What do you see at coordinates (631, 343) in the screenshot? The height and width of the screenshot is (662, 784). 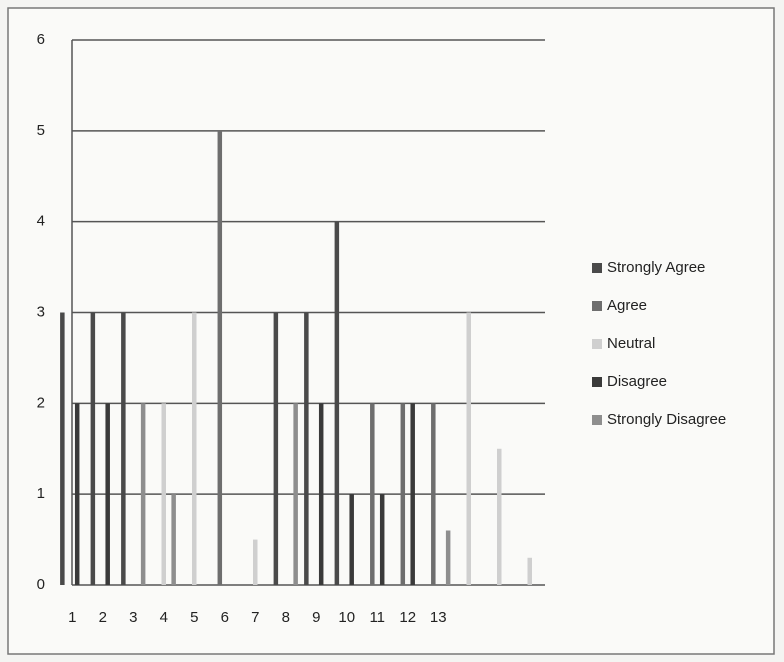 I see `legend-label: Neutral` at bounding box center [631, 343].